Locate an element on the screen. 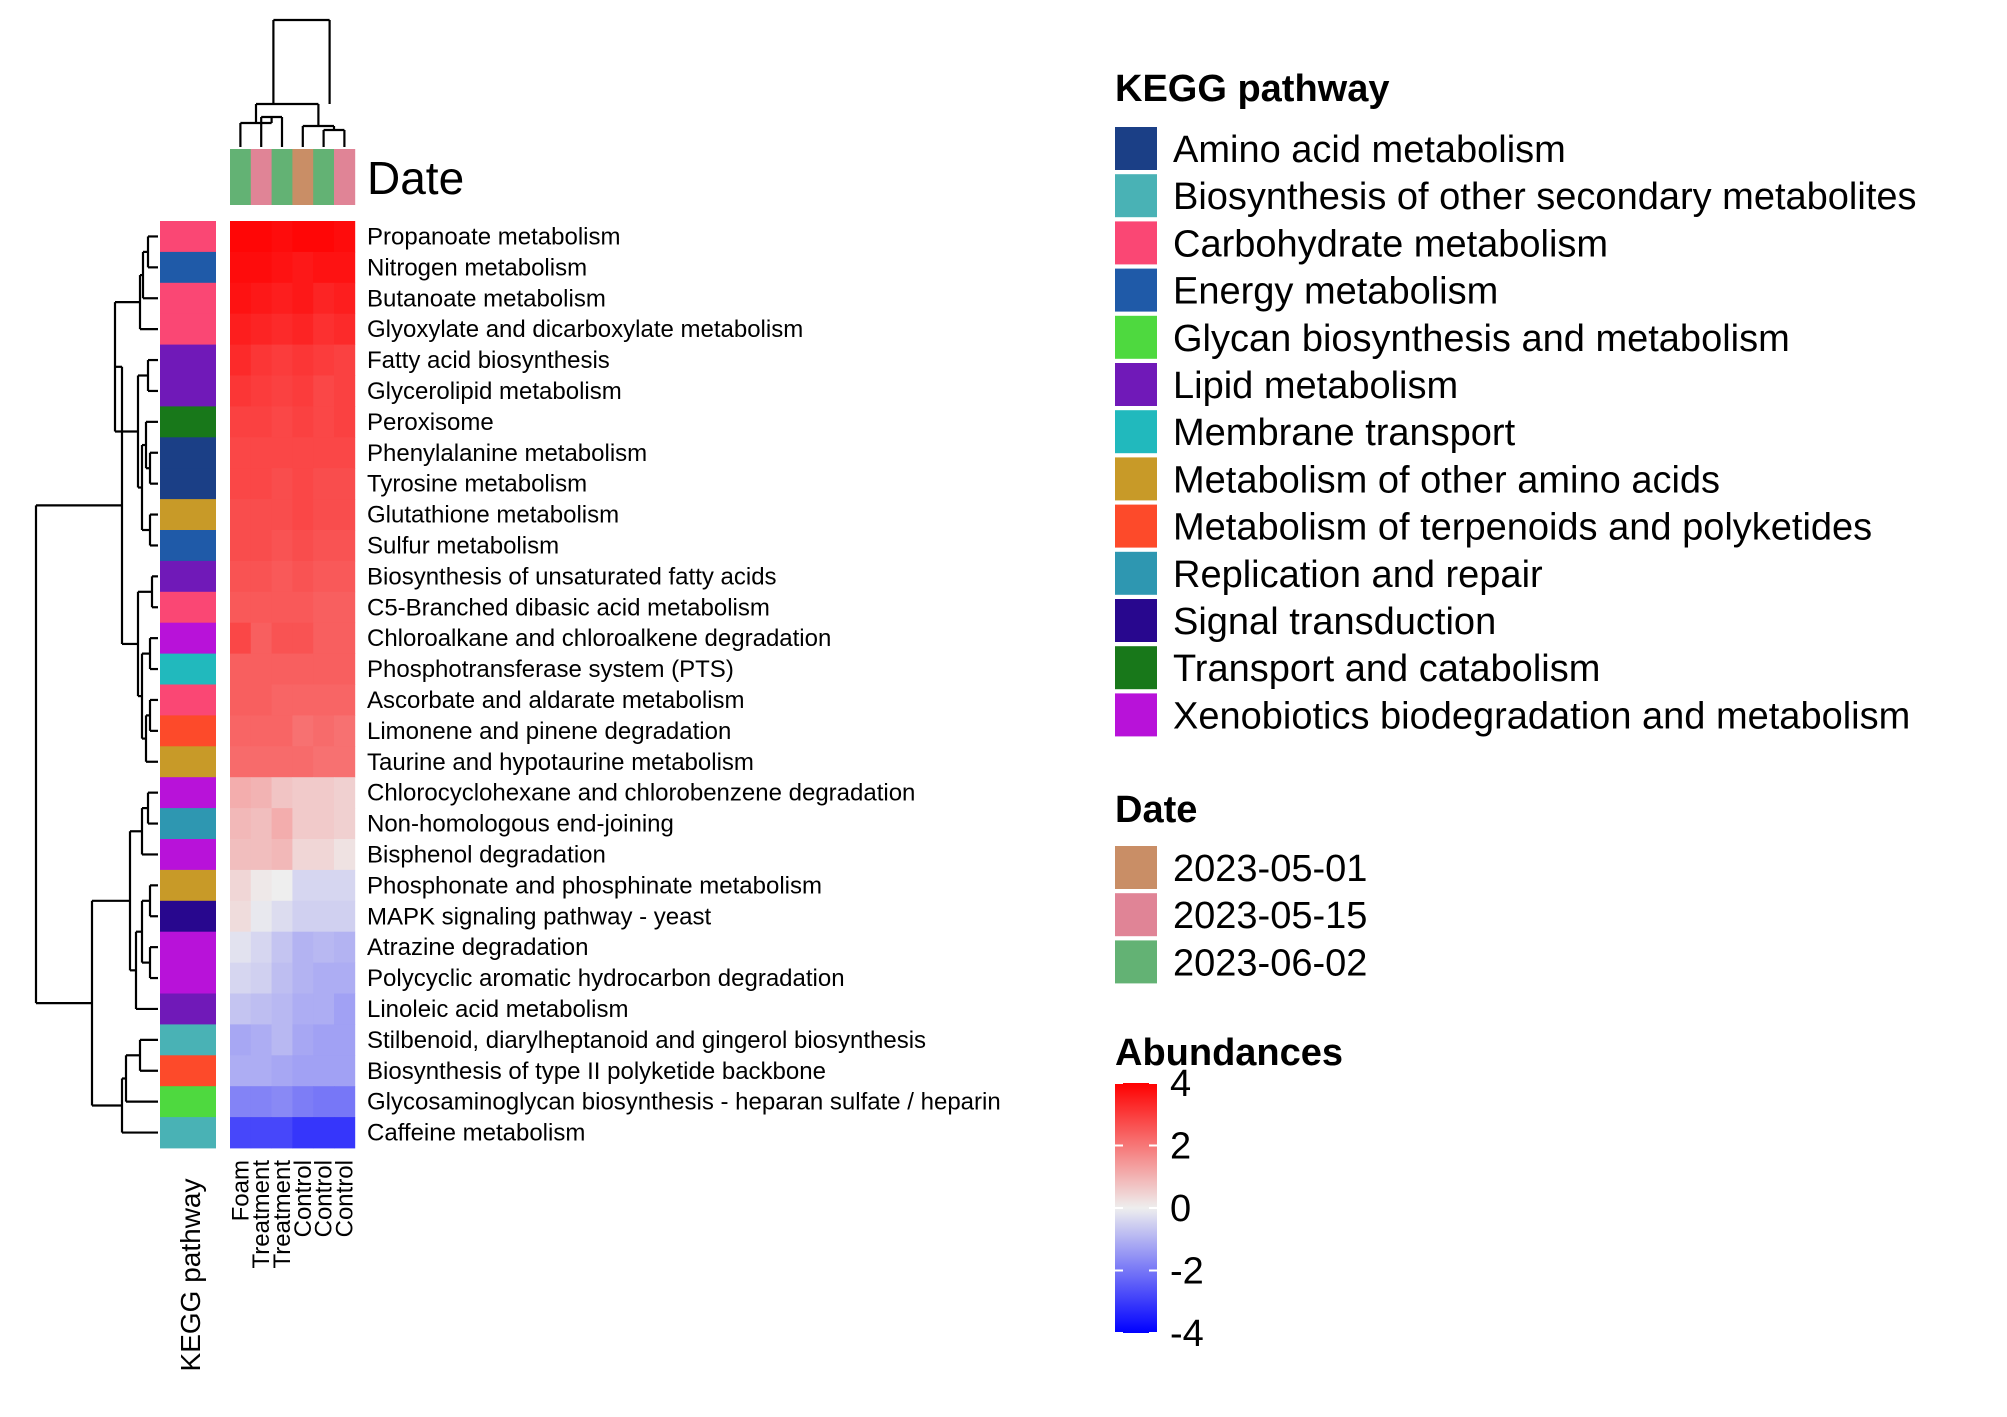  legend-date-title: Date is located at coordinates (1156, 810).